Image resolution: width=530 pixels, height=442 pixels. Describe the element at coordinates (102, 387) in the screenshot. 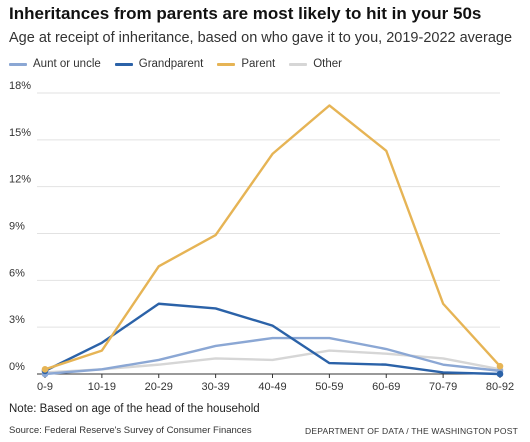

I see `x-tick-label: 10-19` at that location.